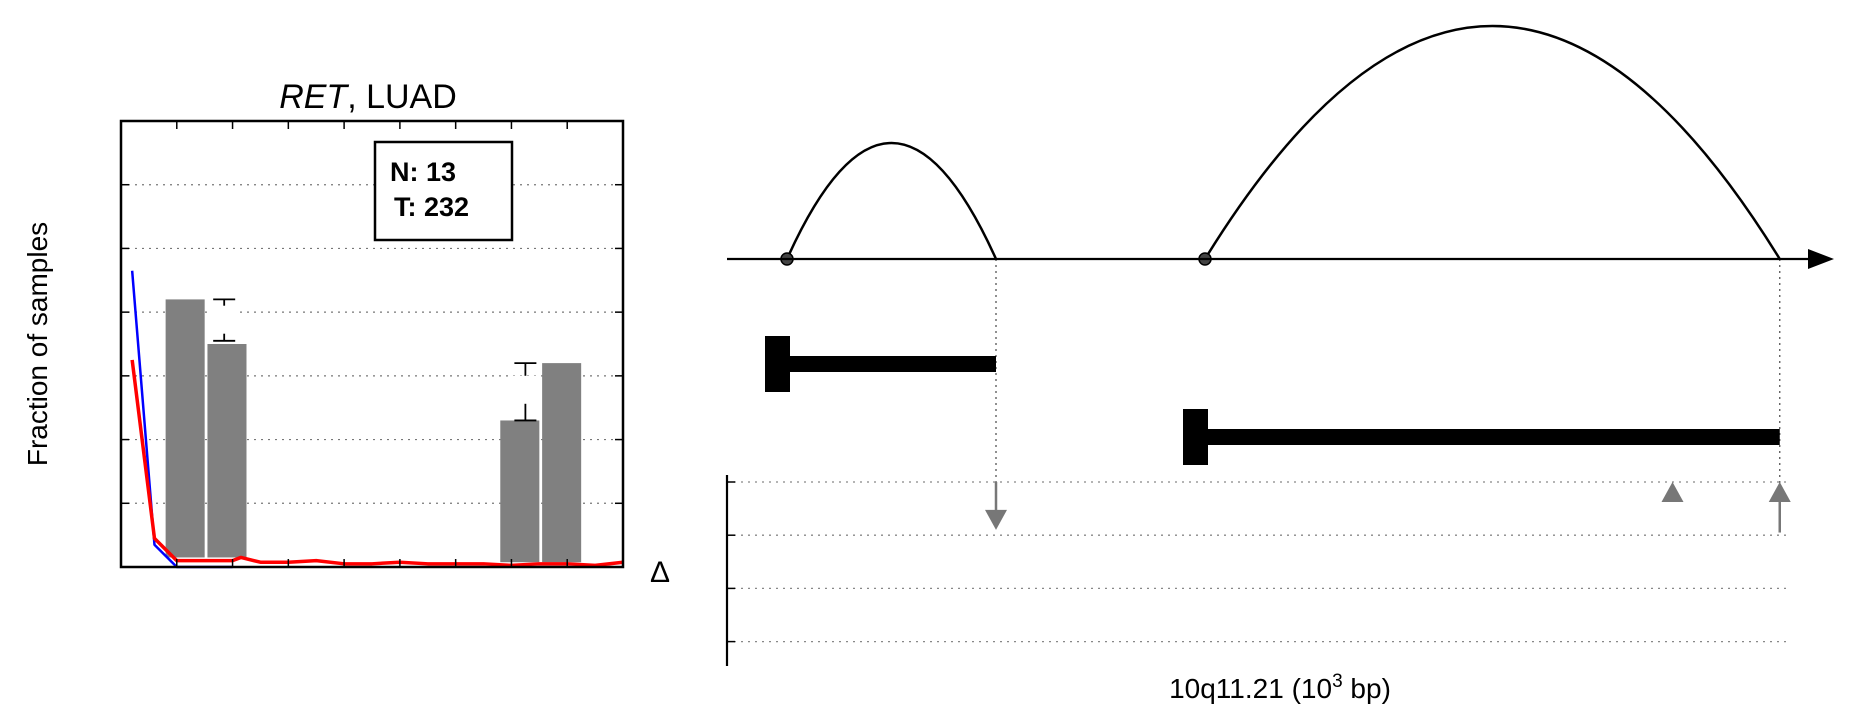  I want to click on legend-n: N: 13, so click(423, 172).